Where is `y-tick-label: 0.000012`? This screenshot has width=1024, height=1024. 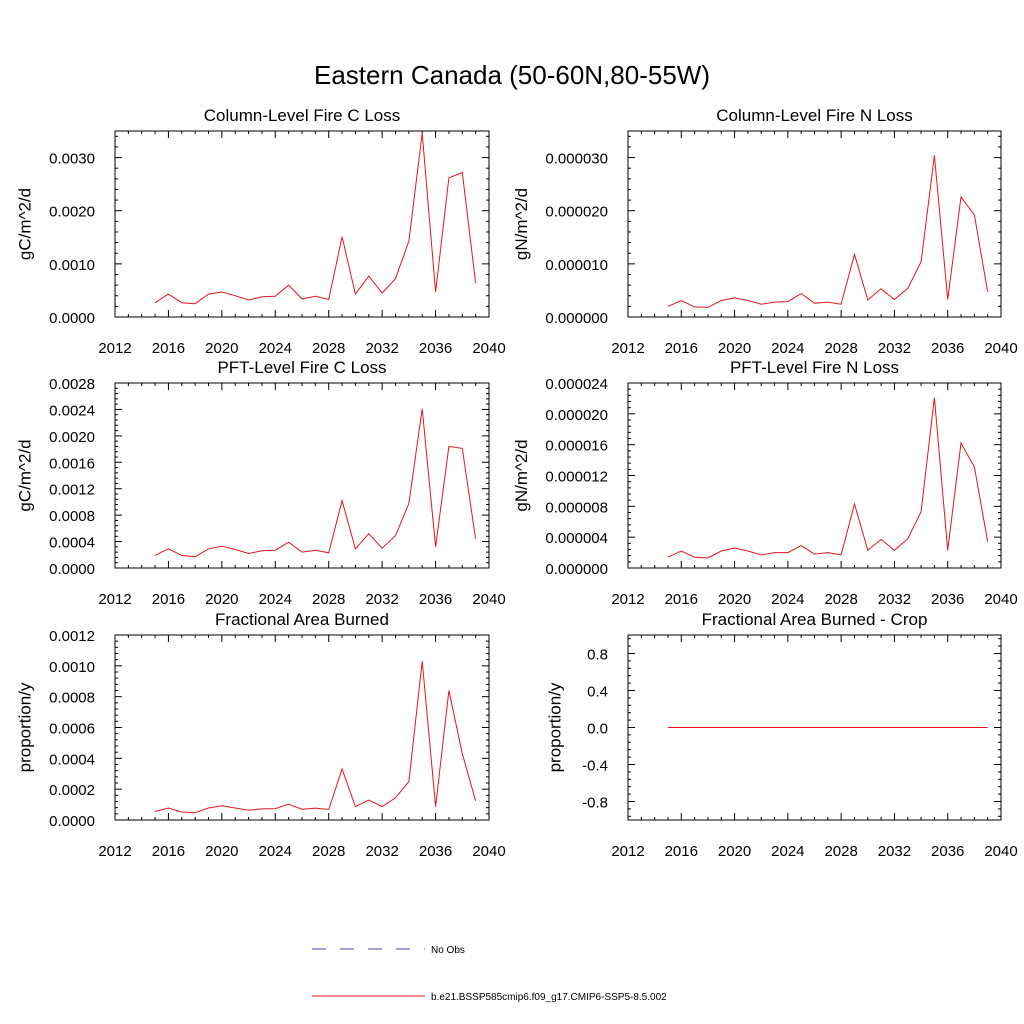 y-tick-label: 0.000012 is located at coordinates (576, 477).